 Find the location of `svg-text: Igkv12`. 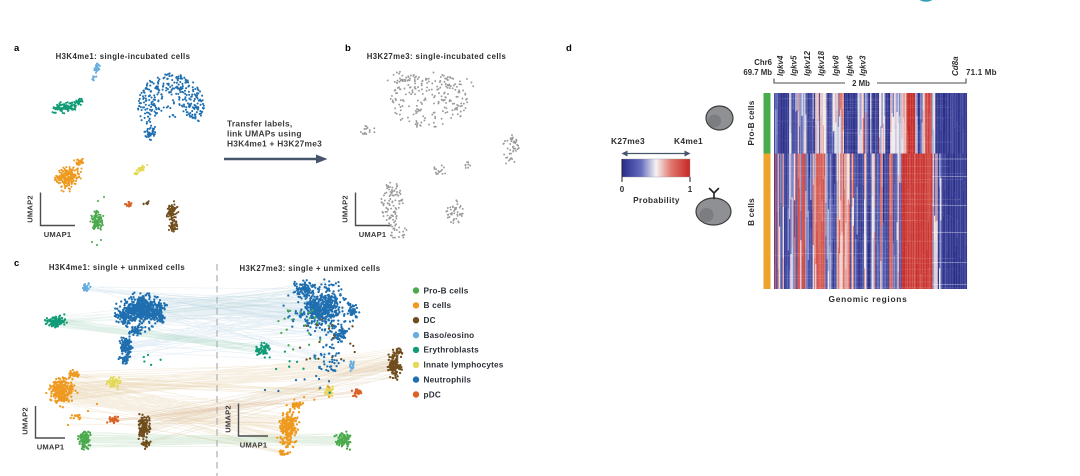

svg-text: Igkv12 is located at coordinates (807, 63).